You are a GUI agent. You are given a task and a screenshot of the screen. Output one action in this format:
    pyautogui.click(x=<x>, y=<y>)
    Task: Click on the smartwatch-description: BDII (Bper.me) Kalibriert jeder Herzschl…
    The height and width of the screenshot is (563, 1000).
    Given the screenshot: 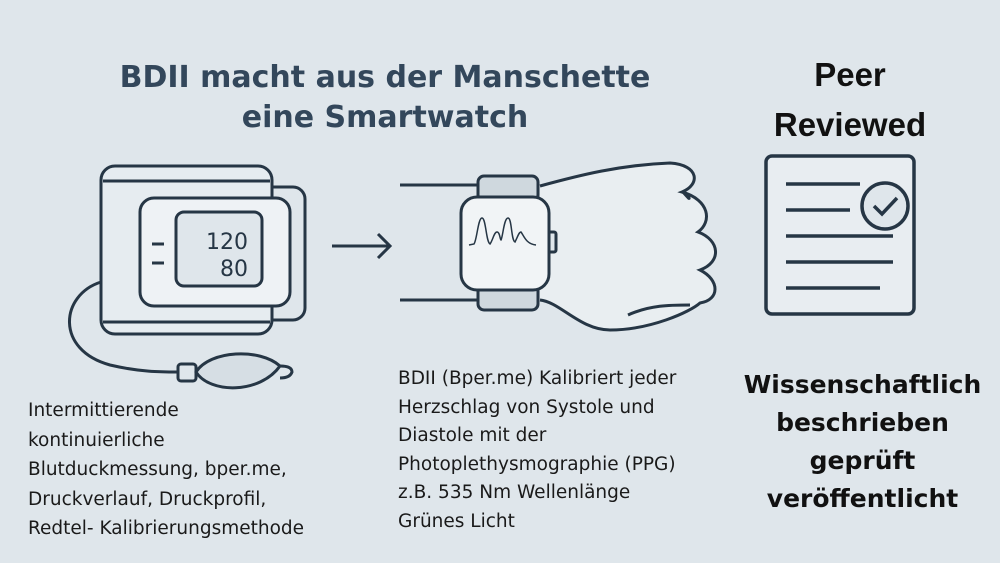 What is the action you would take?
    pyautogui.click(x=537, y=451)
    